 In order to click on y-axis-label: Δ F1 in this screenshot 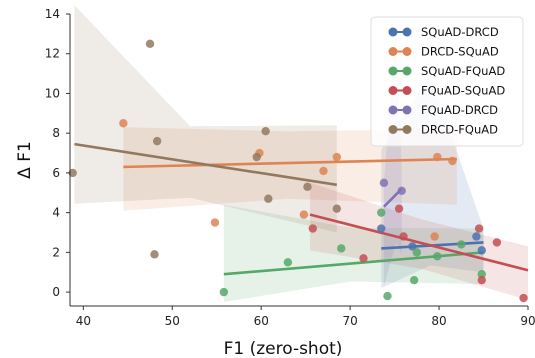, I will do `click(25, 160)`.